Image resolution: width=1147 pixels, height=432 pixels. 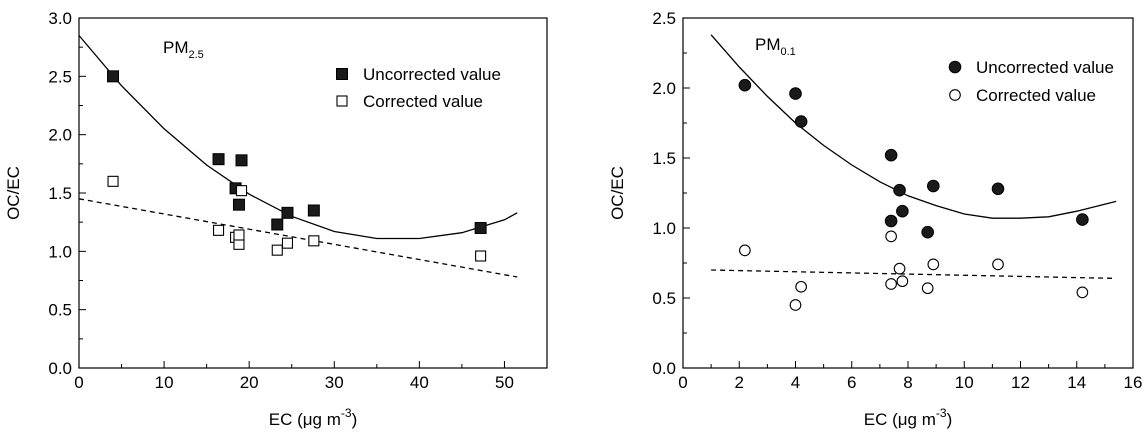 I want to click on x-tick-label: 30, so click(x=334, y=382).